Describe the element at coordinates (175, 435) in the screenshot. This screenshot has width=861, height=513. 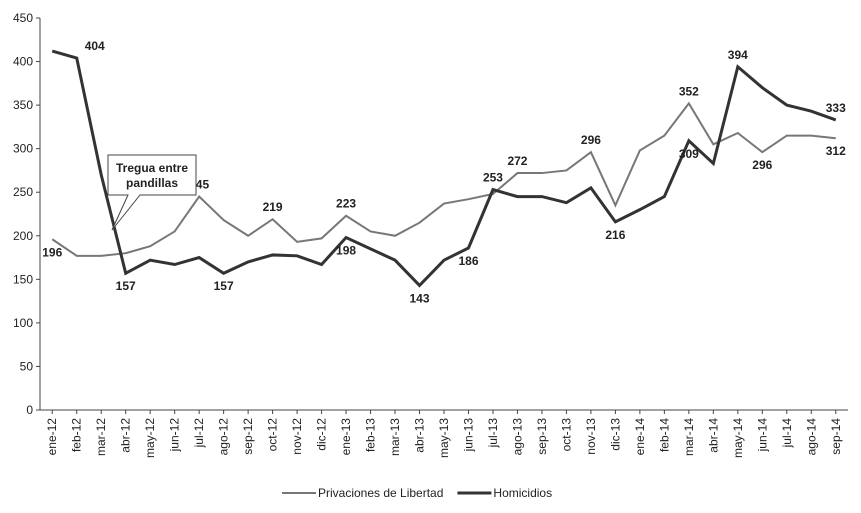
I see `x-tick-label: jun-12` at that location.